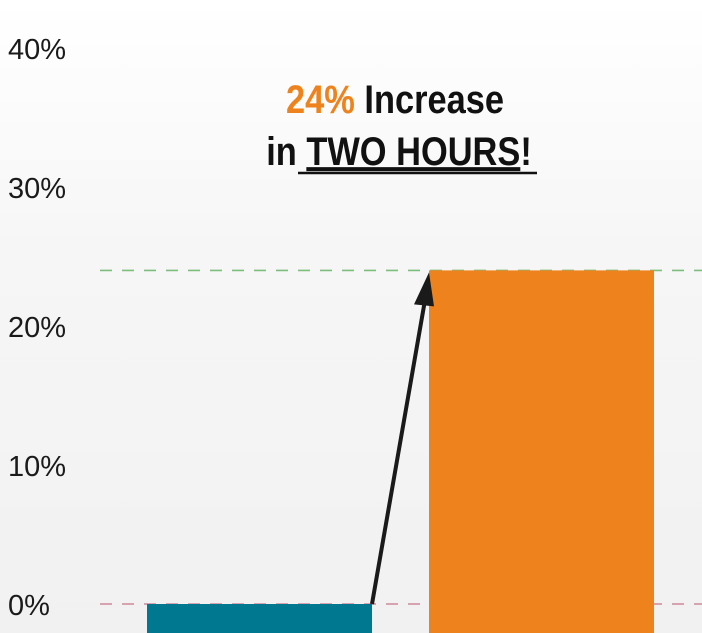 The image size is (702, 633). Describe the element at coordinates (413, 151) in the screenshot. I see `annotation-underlined: TWO HOURS` at that location.